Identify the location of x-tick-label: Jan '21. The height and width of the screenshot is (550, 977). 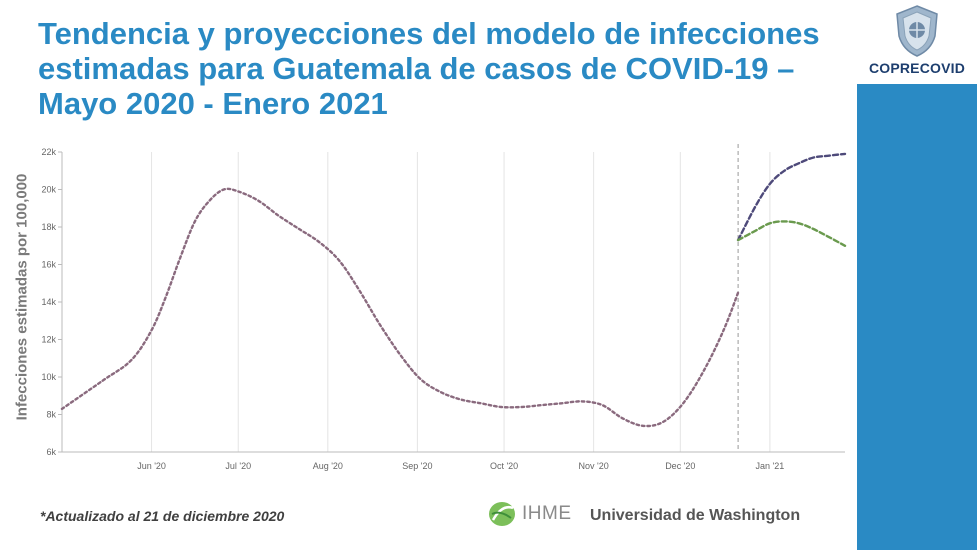
(770, 466).